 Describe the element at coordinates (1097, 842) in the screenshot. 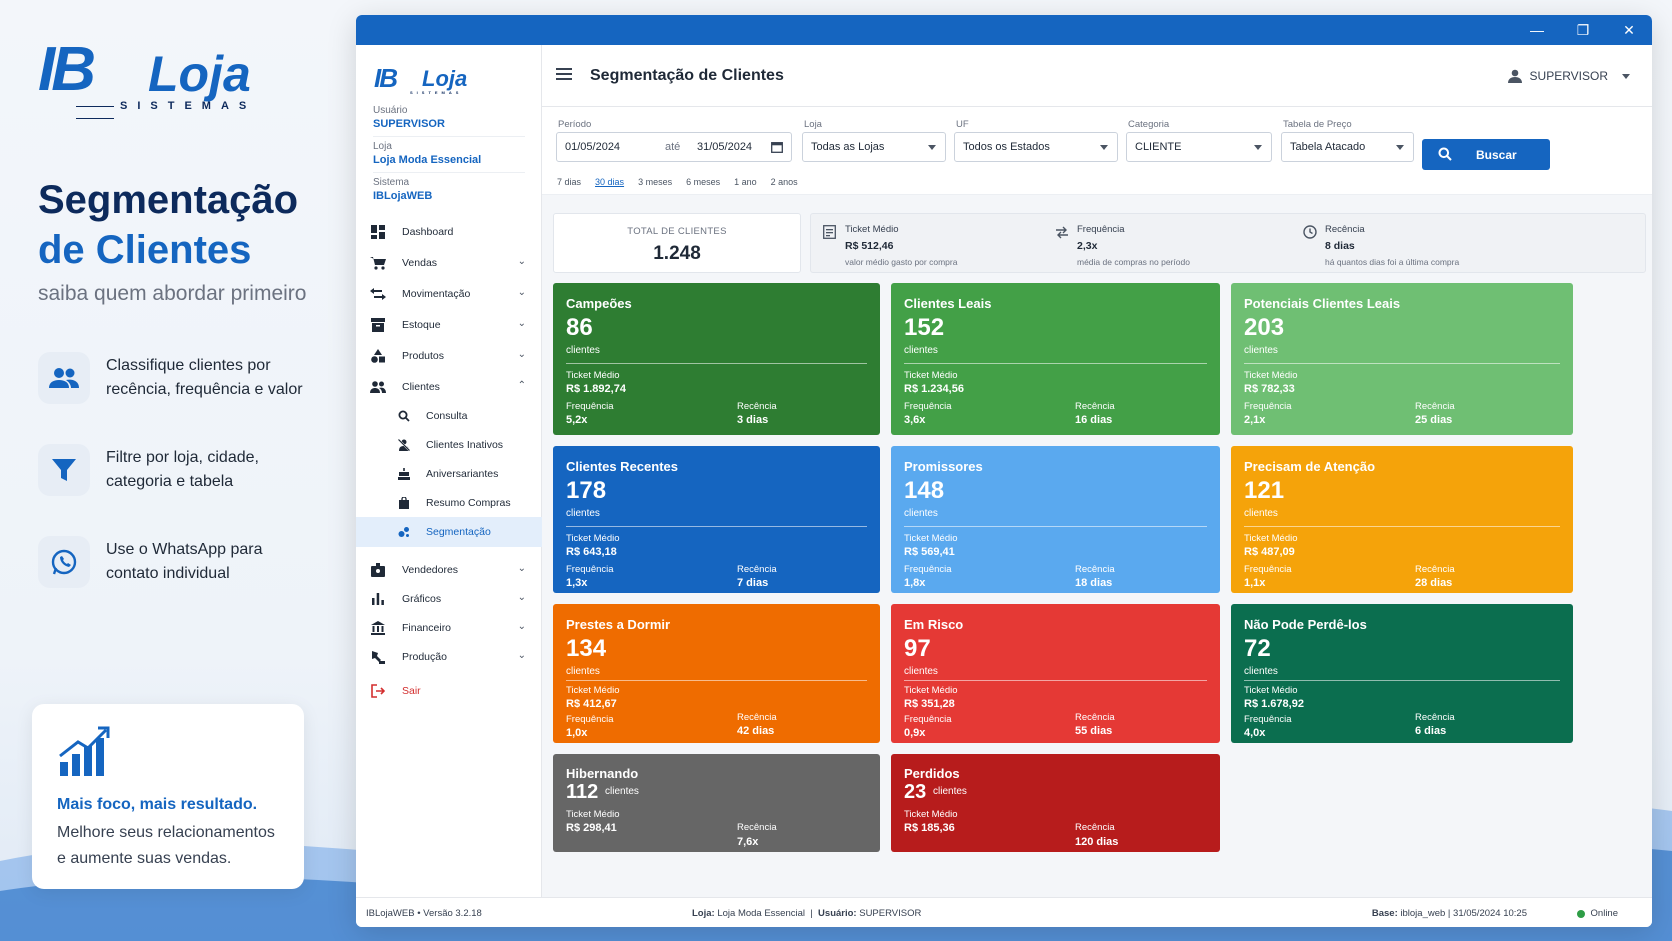

I see `recency-value: 120 dias` at that location.